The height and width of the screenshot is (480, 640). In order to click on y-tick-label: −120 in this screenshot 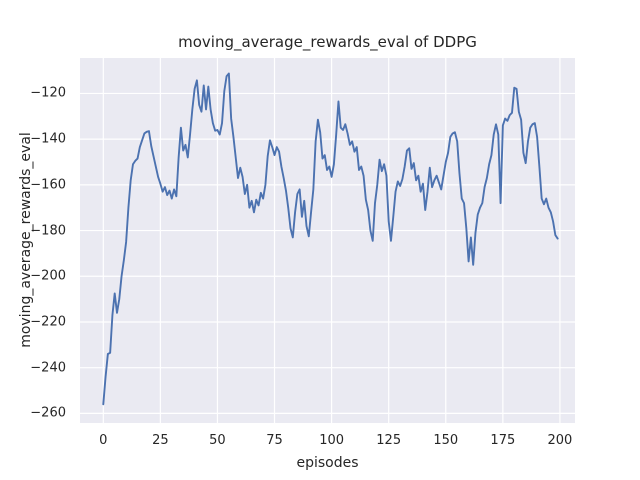, I will do `click(48, 93)`.